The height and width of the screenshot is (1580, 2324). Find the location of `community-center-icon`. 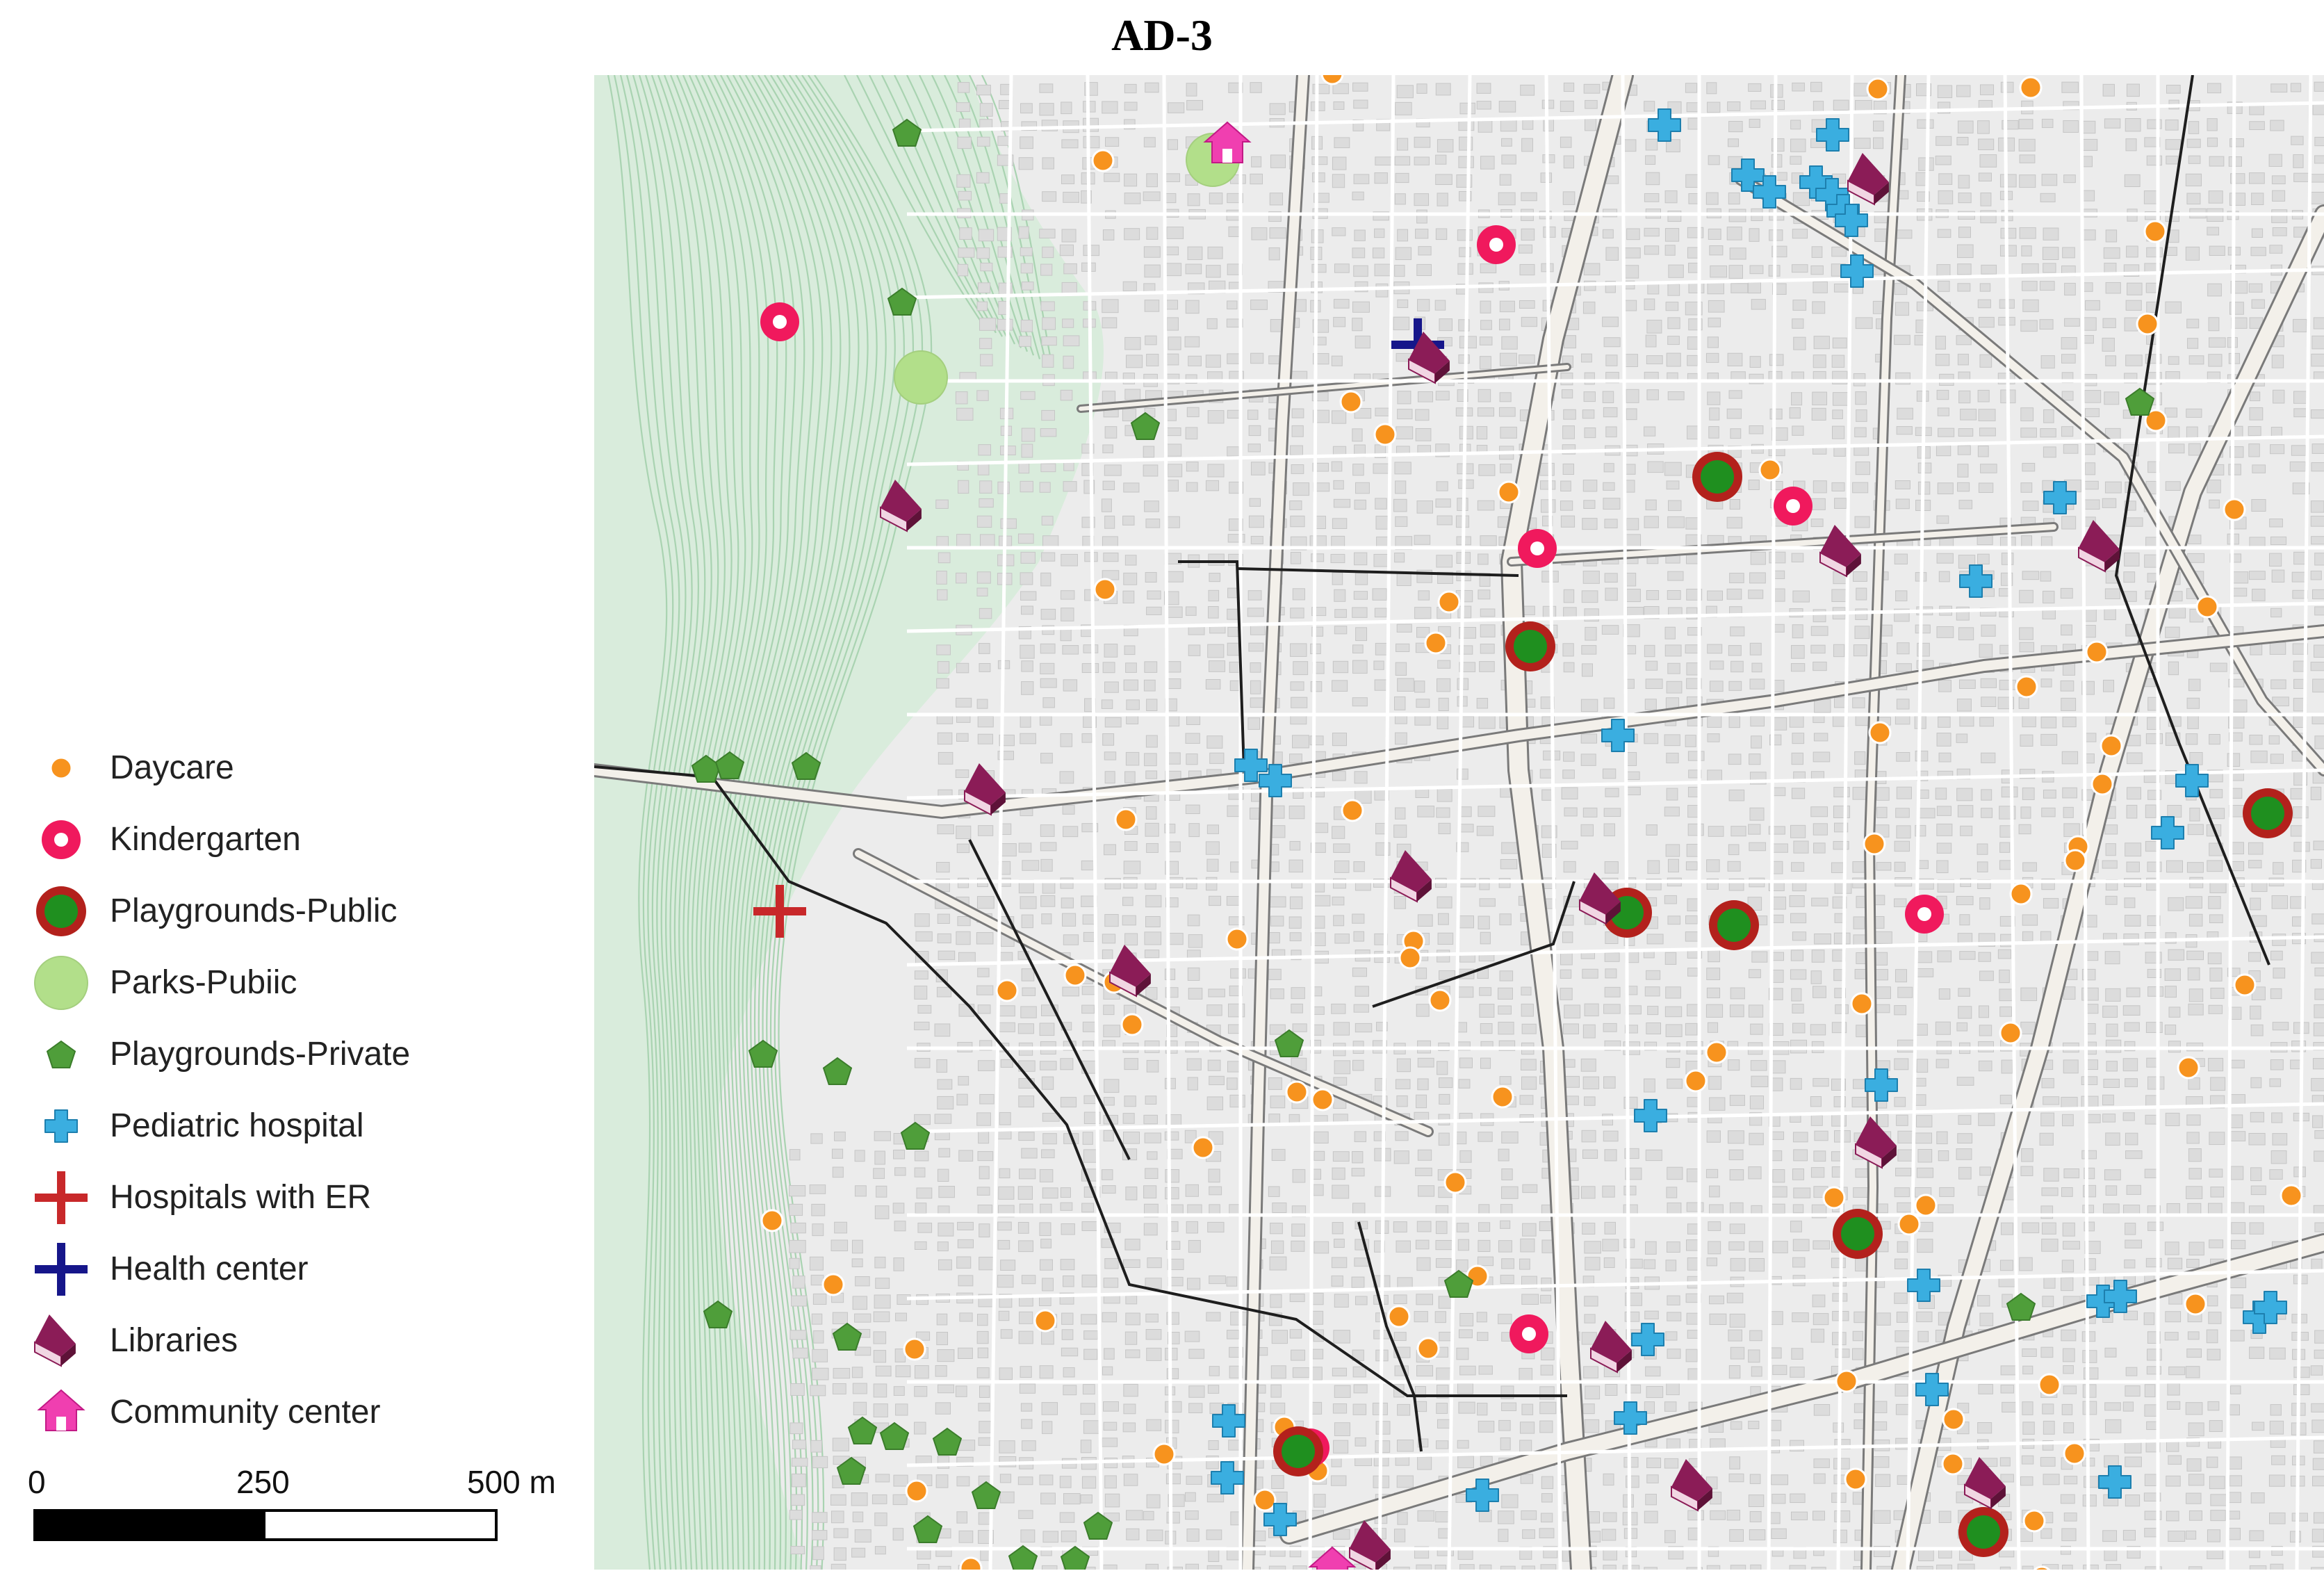

community-center-icon is located at coordinates (1332, 1558).